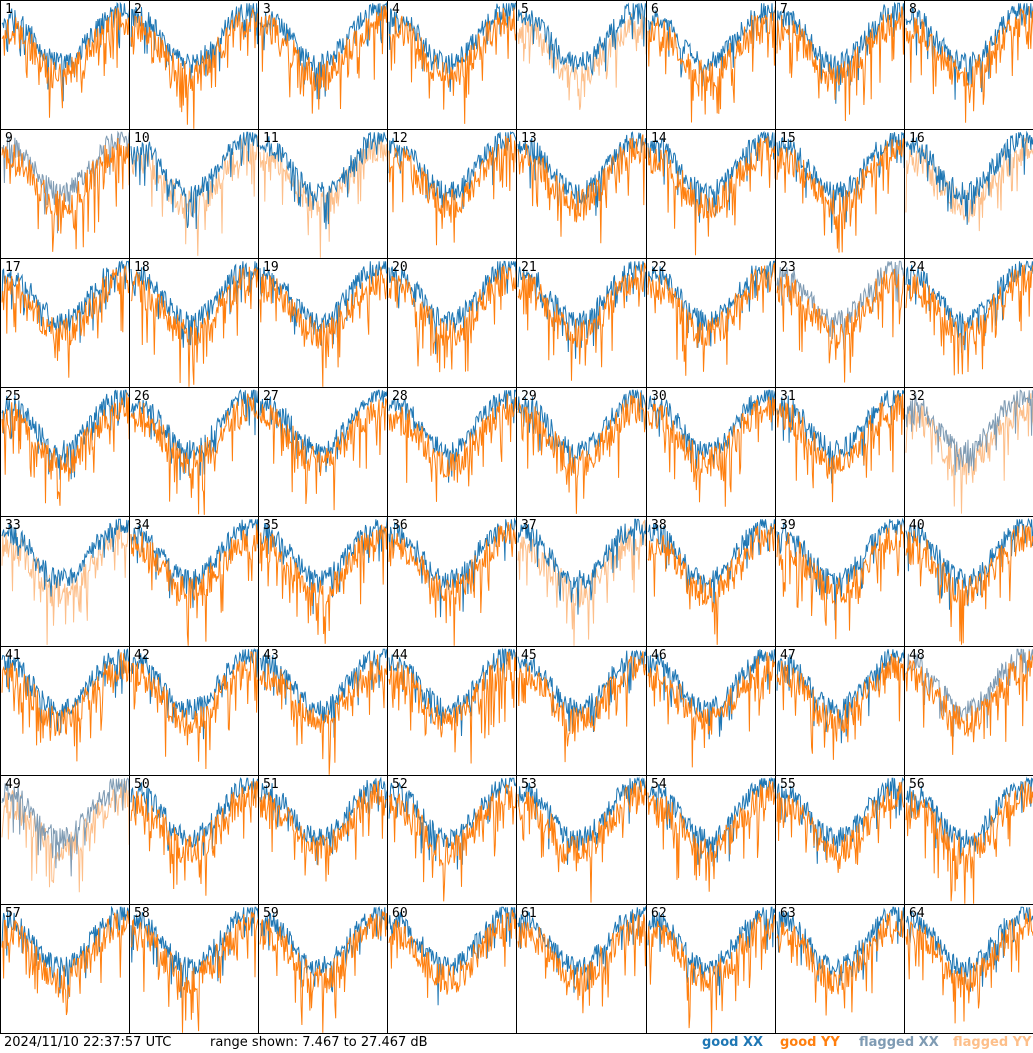 Image resolution: width=1033 pixels, height=1053 pixels. What do you see at coordinates (917, 525) in the screenshot?
I see `panel-label: 40` at bounding box center [917, 525].